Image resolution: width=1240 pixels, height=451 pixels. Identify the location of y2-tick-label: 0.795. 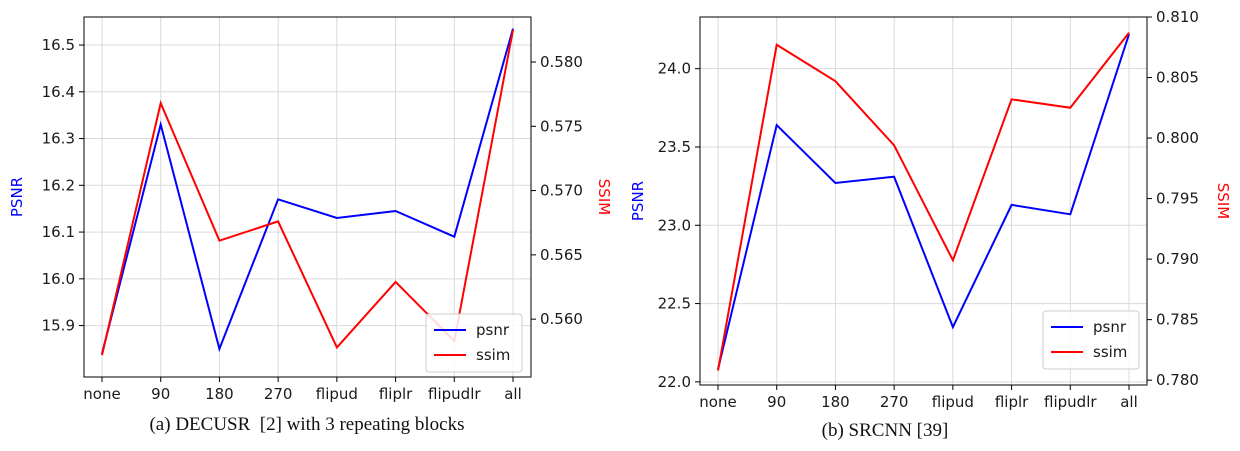
(1177, 199).